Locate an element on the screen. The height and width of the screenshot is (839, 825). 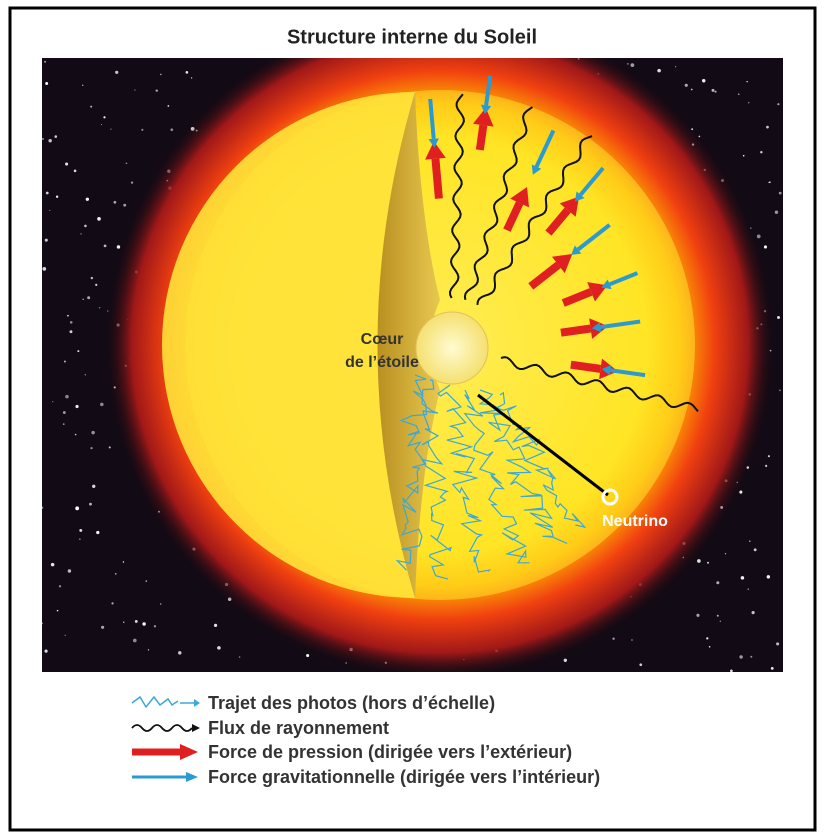
title: Structure interne du Soleil is located at coordinates (412, 37).